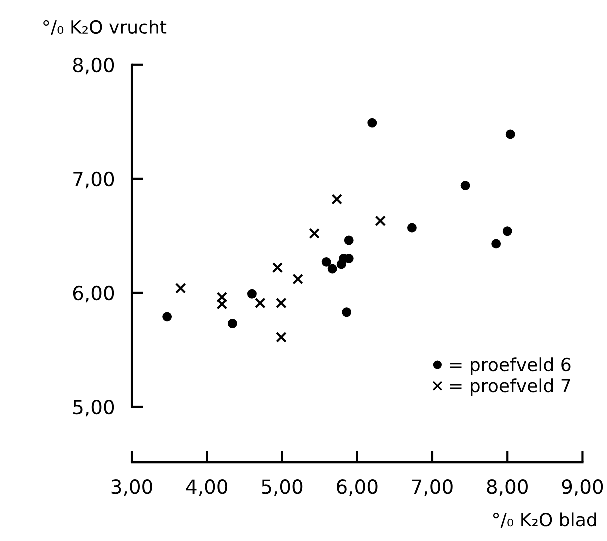 Image resolution: width=607 pixels, height=541 pixels. I want to click on y-tick-label: 6,00, so click(93, 294).